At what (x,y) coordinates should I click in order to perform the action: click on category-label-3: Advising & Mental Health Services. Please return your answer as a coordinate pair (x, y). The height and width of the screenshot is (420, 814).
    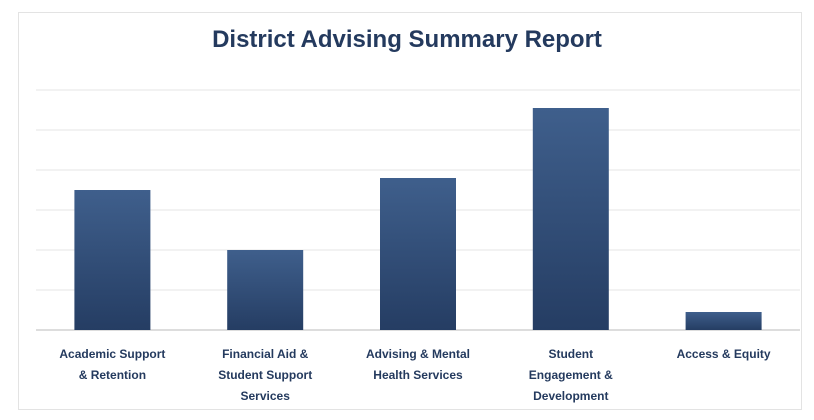
    Looking at the image, I should click on (418, 364).